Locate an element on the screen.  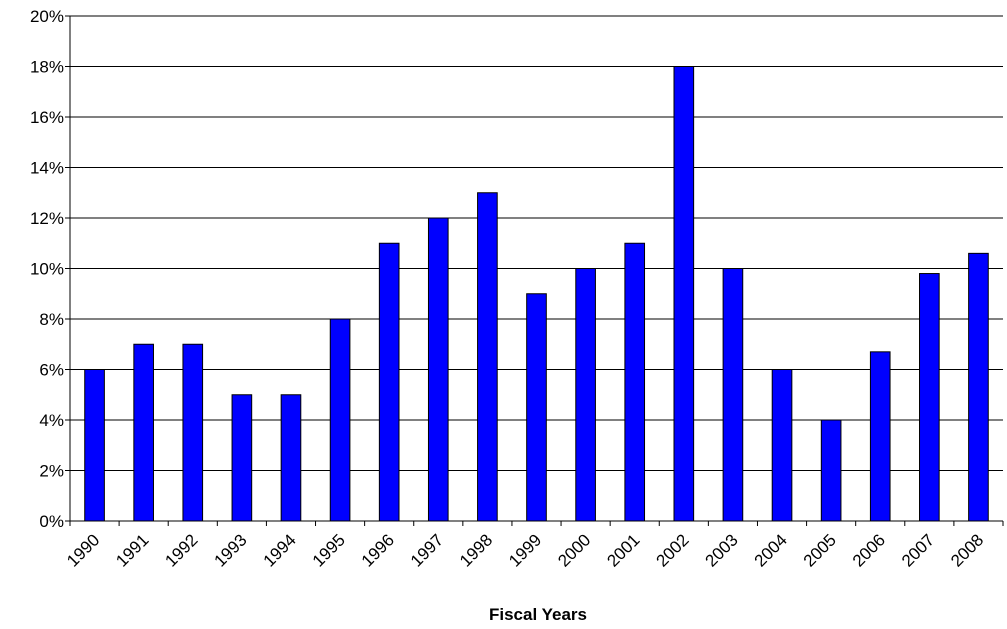
x-tick-label: 2007 is located at coordinates (918, 550).